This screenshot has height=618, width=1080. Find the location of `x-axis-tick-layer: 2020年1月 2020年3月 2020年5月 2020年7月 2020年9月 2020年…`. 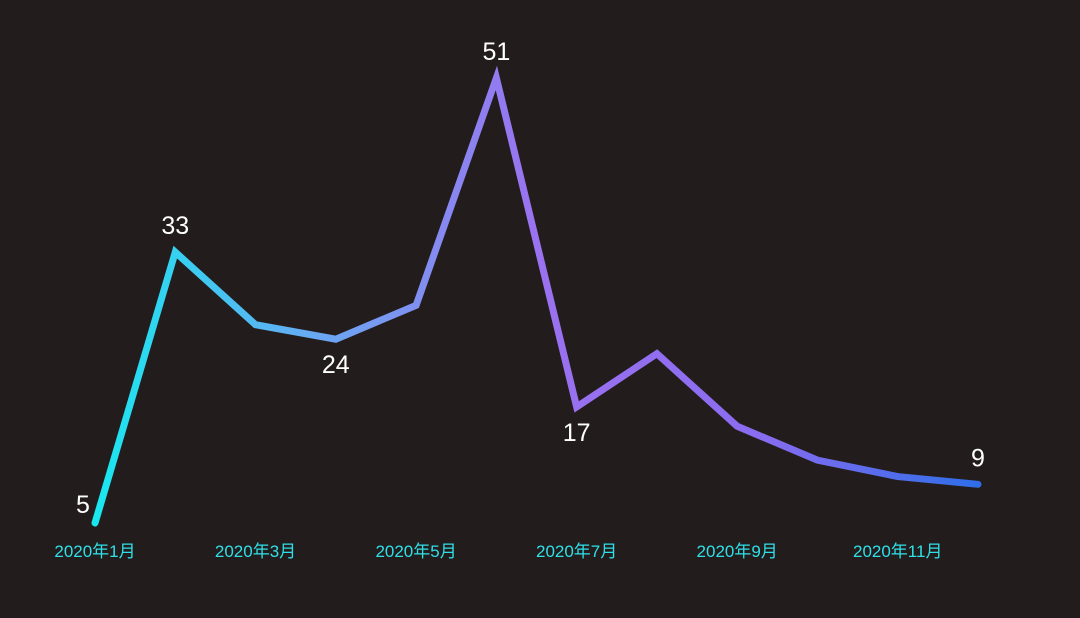

x-axis-tick-layer: 2020年1月 2020年3月 2020年5月 2020年7月 2020年9月 2020年… is located at coordinates (498, 551).